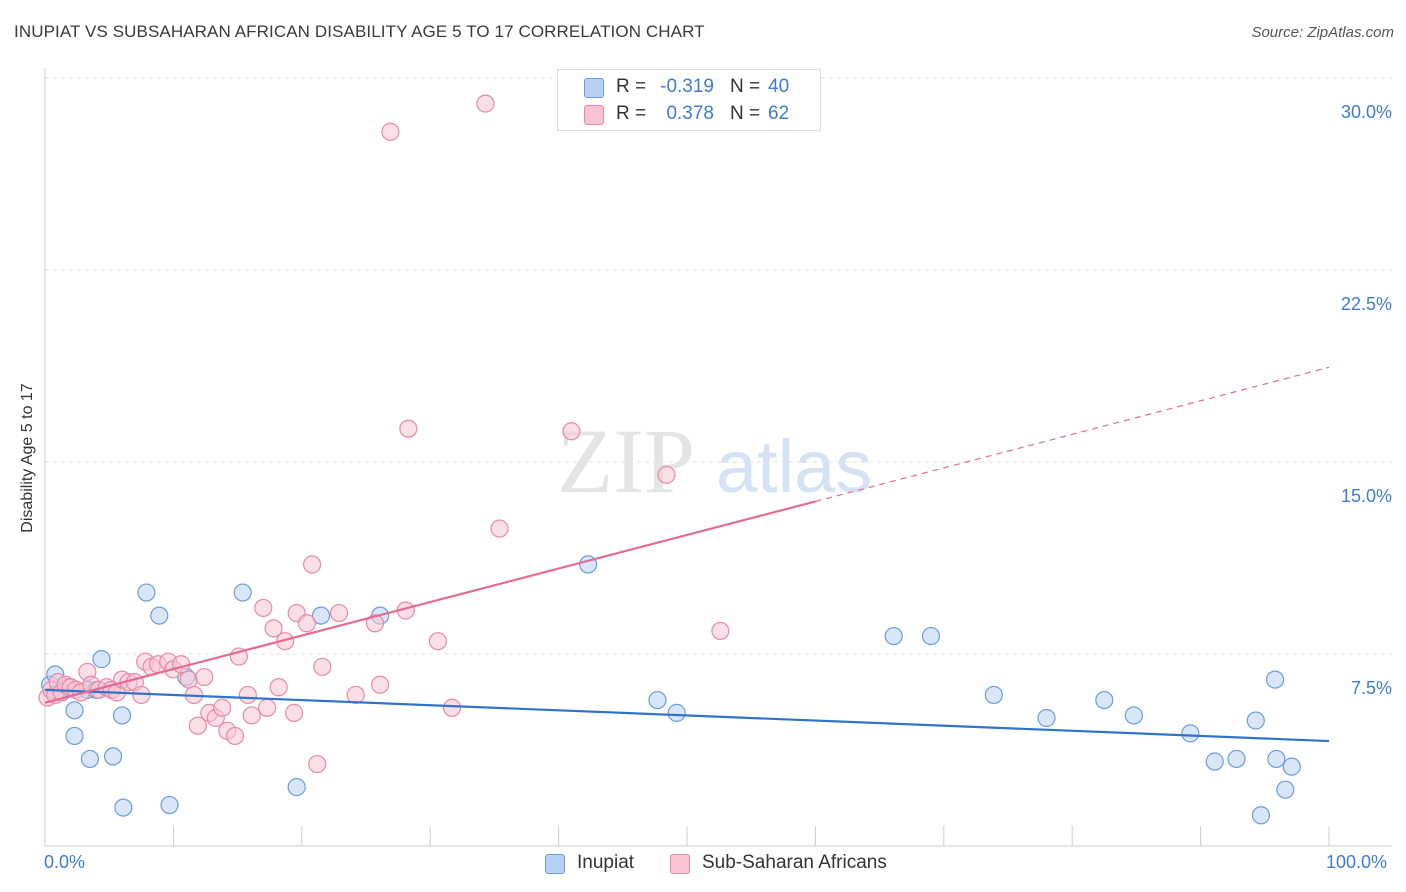 The image size is (1406, 892). What do you see at coordinates (65, 862) in the screenshot?
I see `x-tick-label-min: 0.0%` at bounding box center [65, 862].